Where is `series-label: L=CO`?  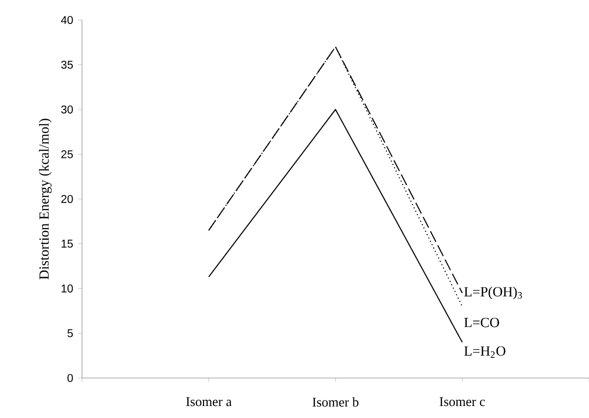 series-label: L=CO is located at coordinates (482, 323).